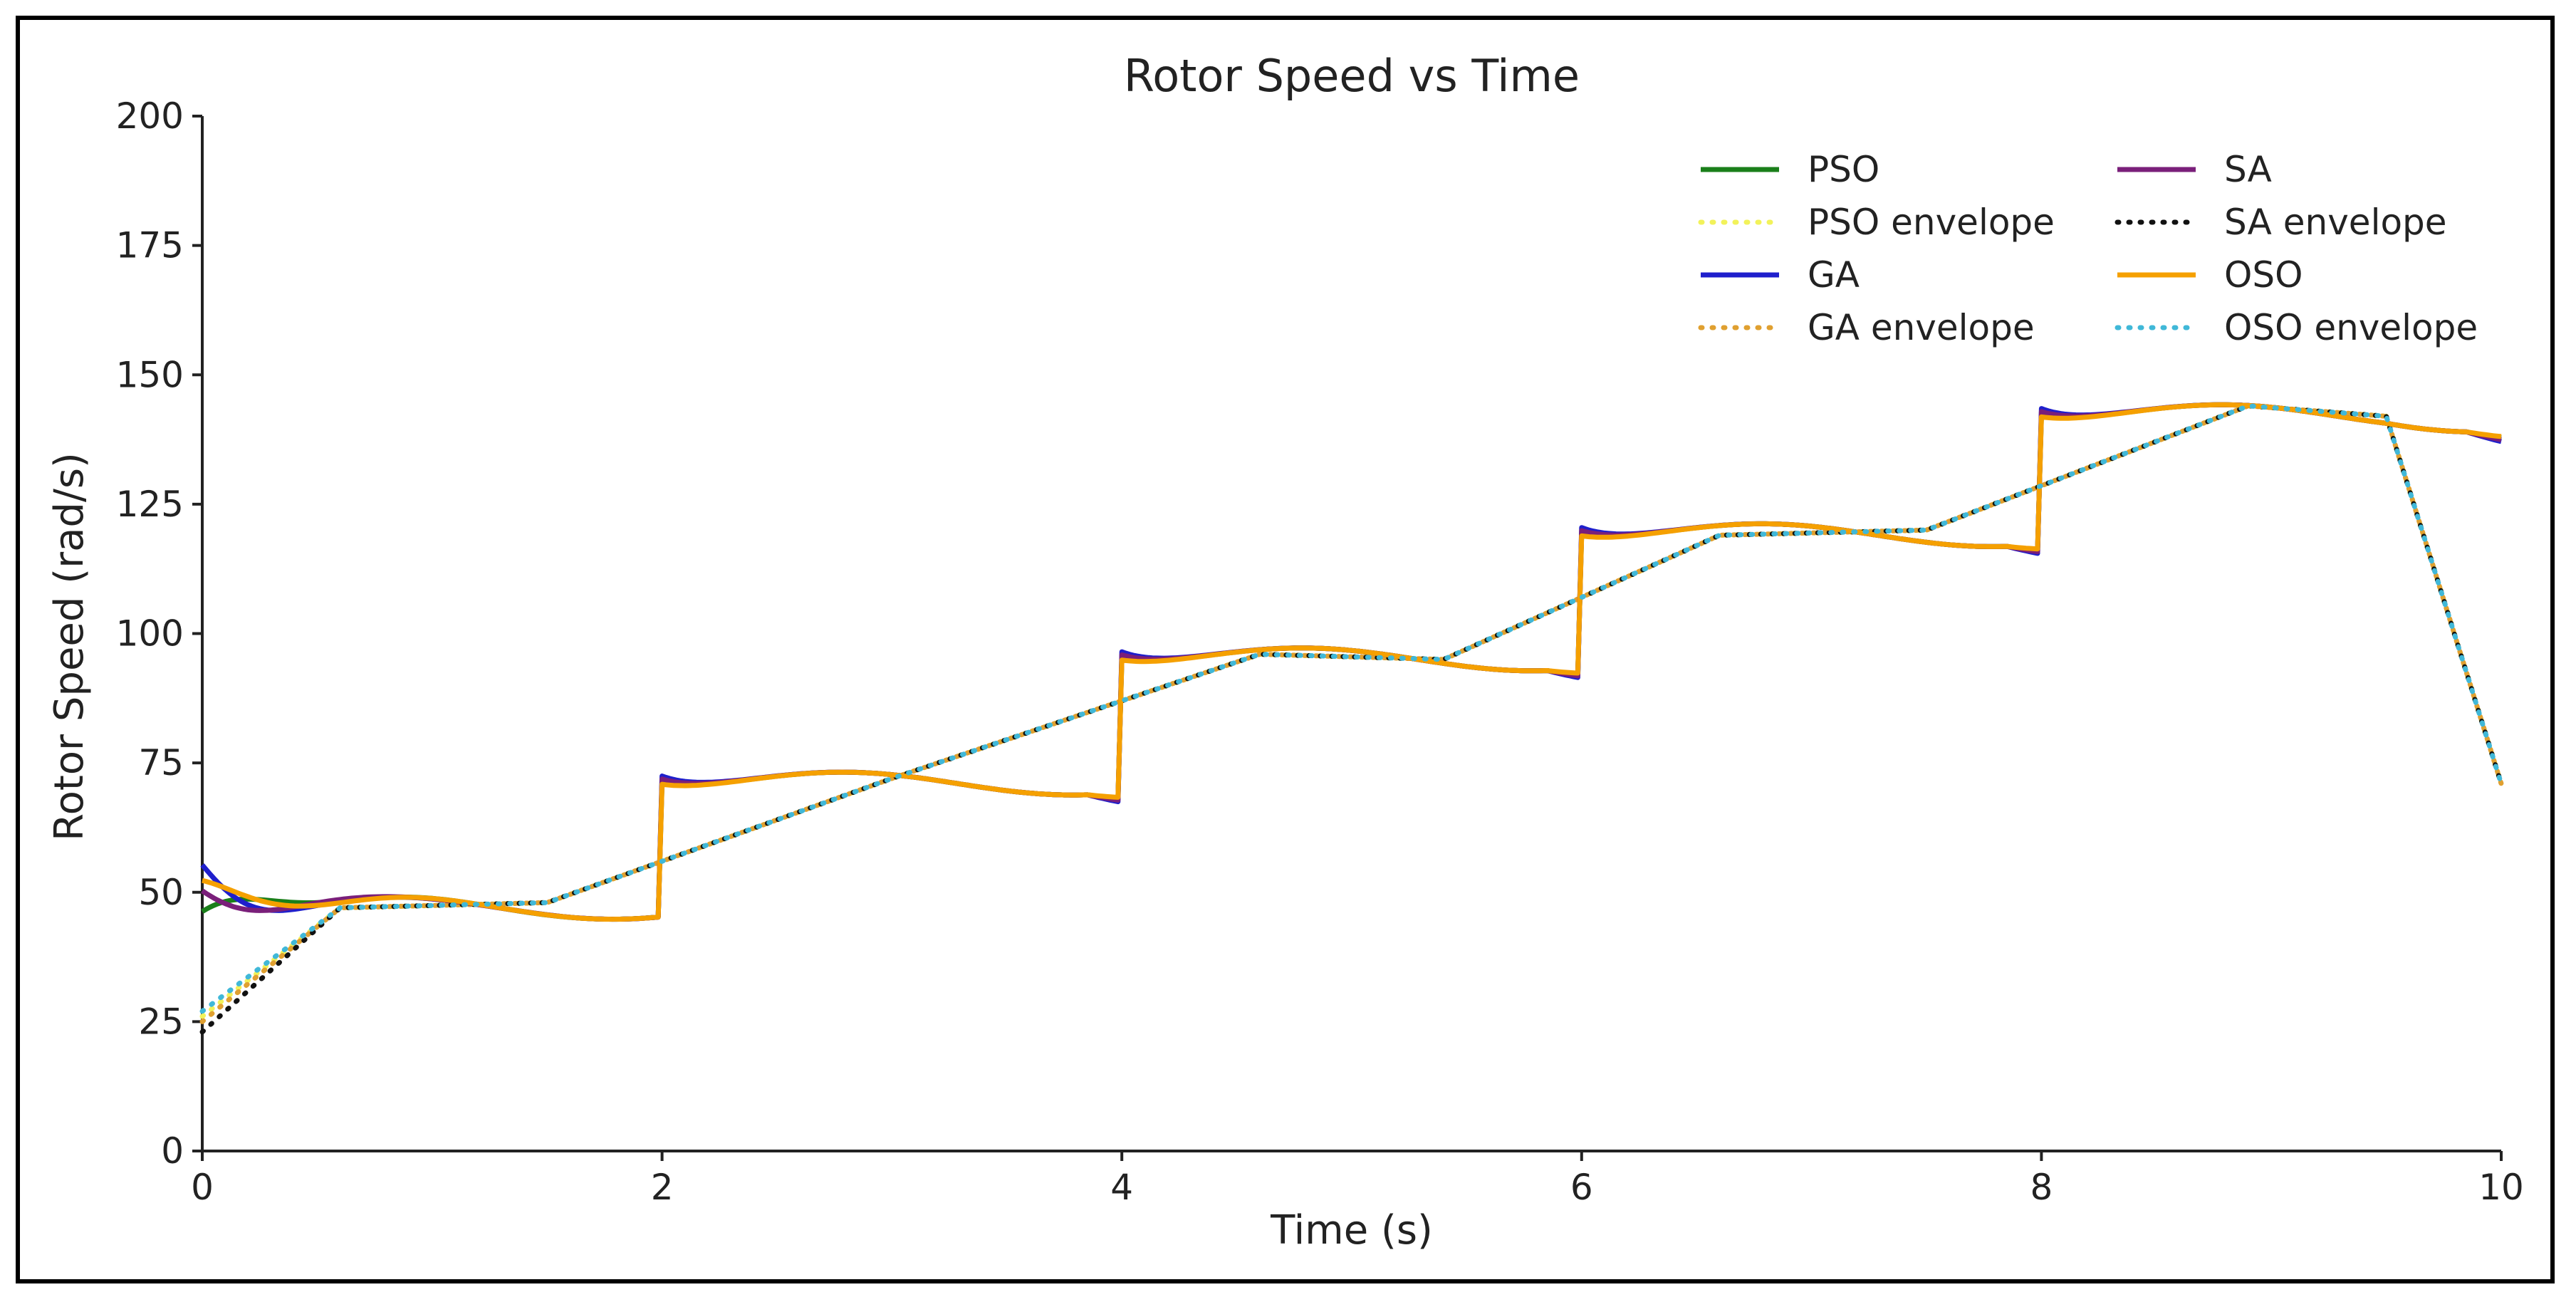  Describe the element at coordinates (2042, 1187) in the screenshot. I see `x-tick-label: 8` at that location.